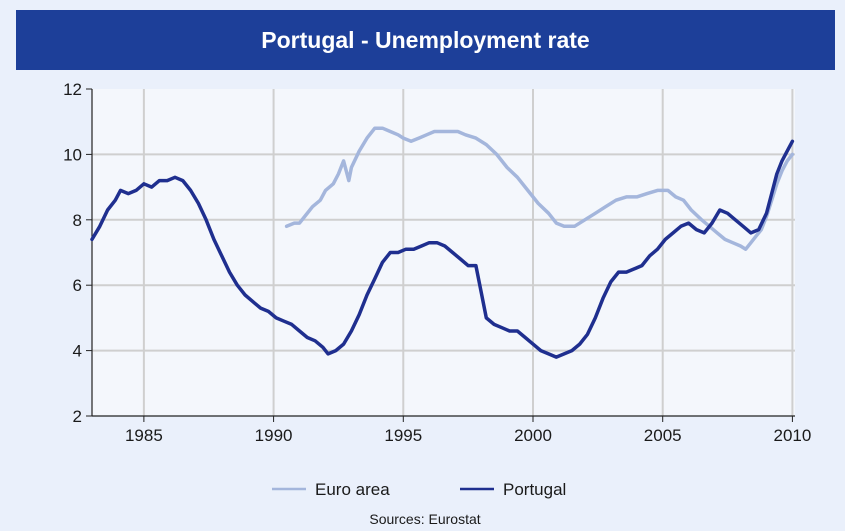 This screenshot has height=531, width=845. I want to click on y-tick-label: 8, so click(77, 220).